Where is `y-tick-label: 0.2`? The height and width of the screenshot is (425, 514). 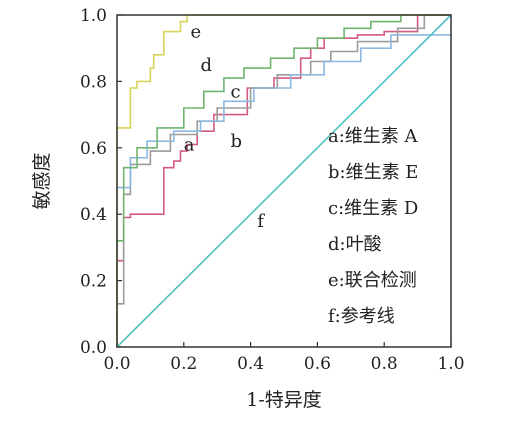 y-tick-label: 0.2 is located at coordinates (93, 282).